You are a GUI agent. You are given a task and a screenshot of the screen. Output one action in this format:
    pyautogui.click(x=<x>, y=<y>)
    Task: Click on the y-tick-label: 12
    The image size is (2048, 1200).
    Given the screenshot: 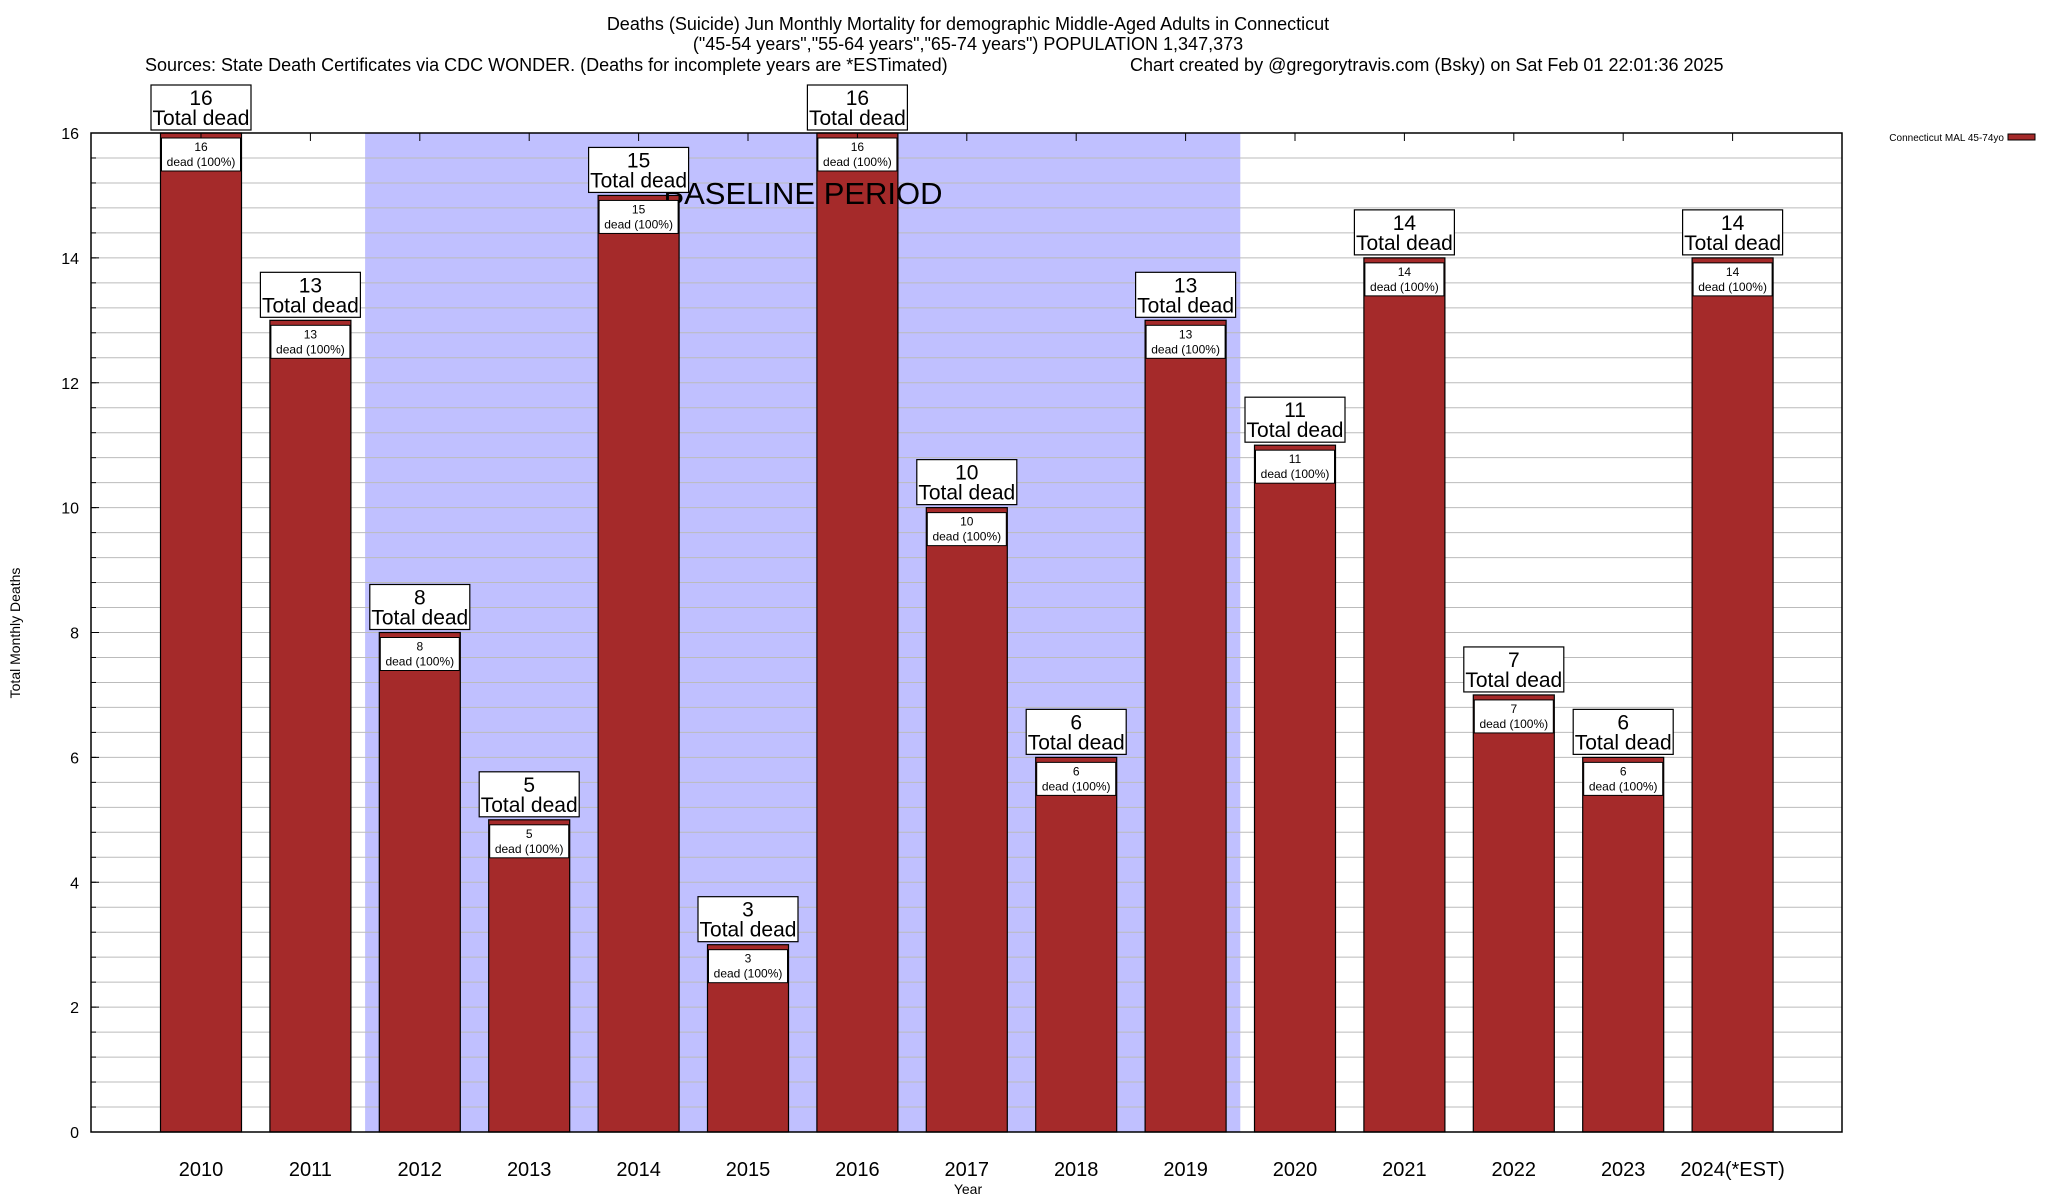 What is the action you would take?
    pyautogui.click(x=70, y=384)
    